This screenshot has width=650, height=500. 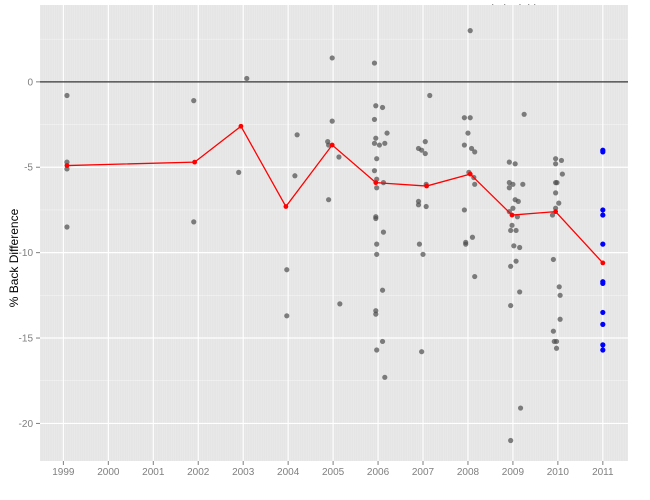 I want to click on y-tick-label: -10, so click(x=26, y=253).